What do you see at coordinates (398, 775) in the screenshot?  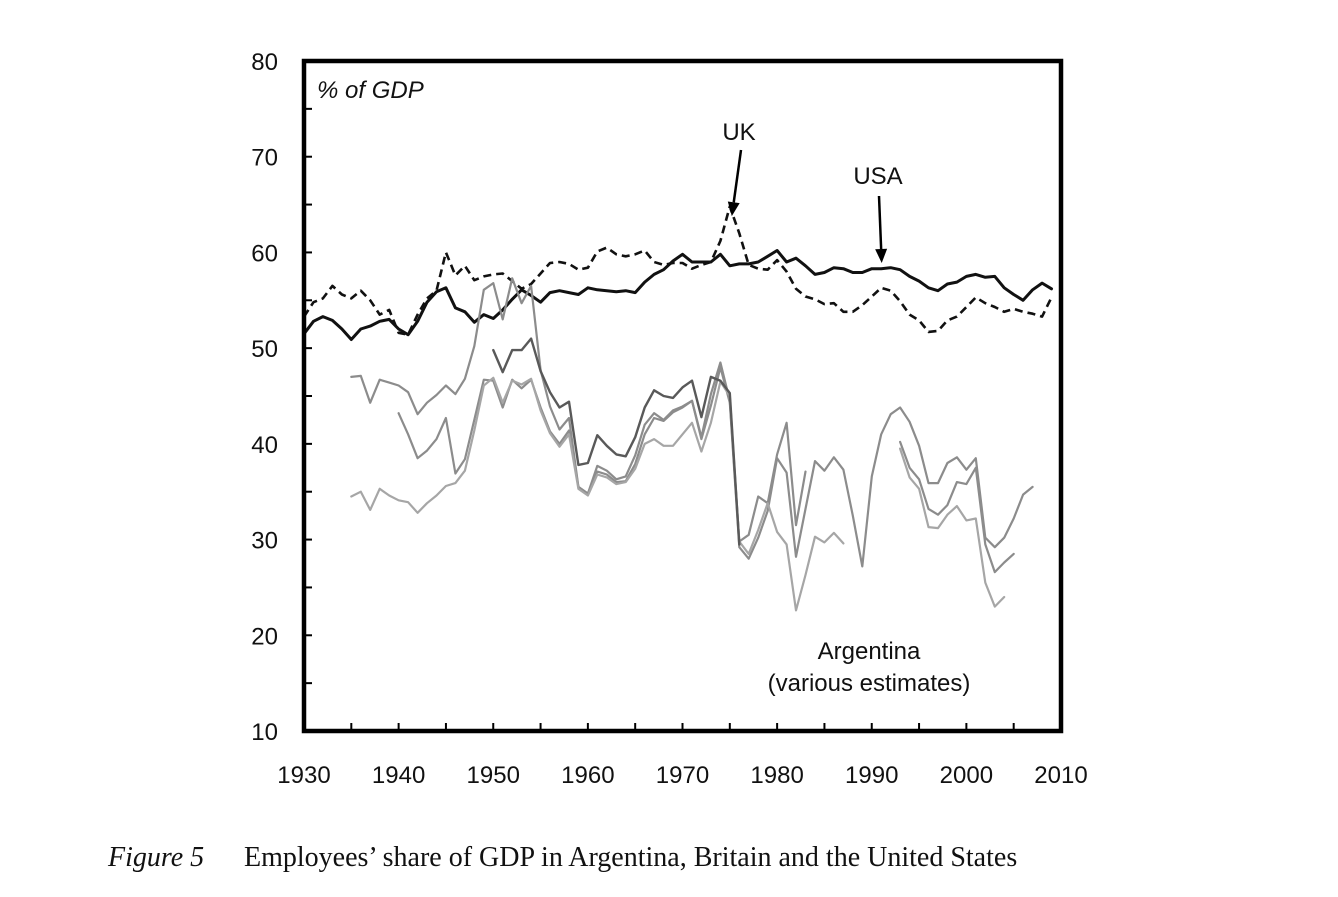 I see `x-tick-label: 1940` at bounding box center [398, 775].